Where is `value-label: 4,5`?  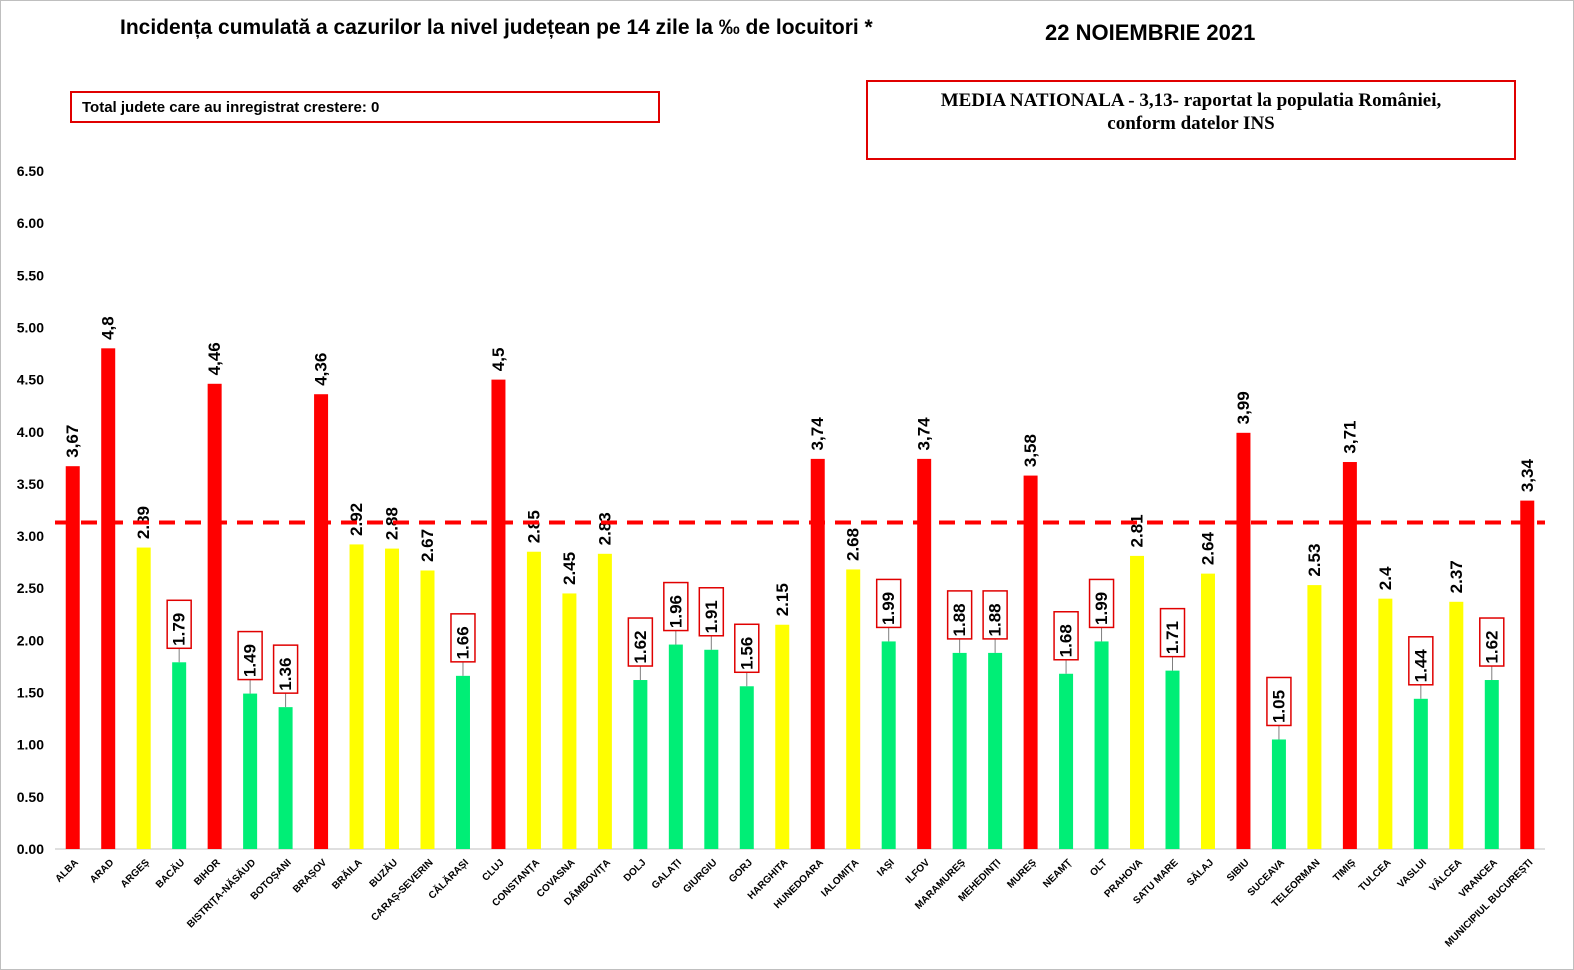
value-label: 4,5 is located at coordinates (498, 360).